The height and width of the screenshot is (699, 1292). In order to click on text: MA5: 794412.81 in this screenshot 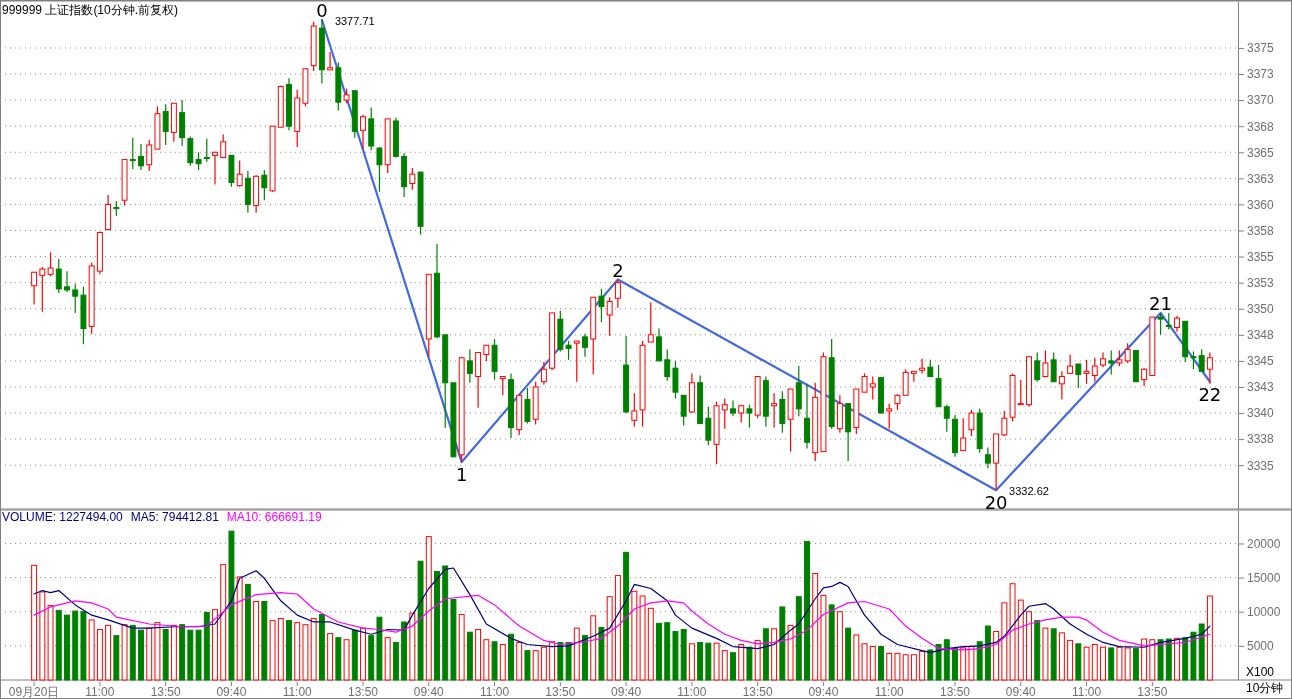, I will do `click(175, 517)`.